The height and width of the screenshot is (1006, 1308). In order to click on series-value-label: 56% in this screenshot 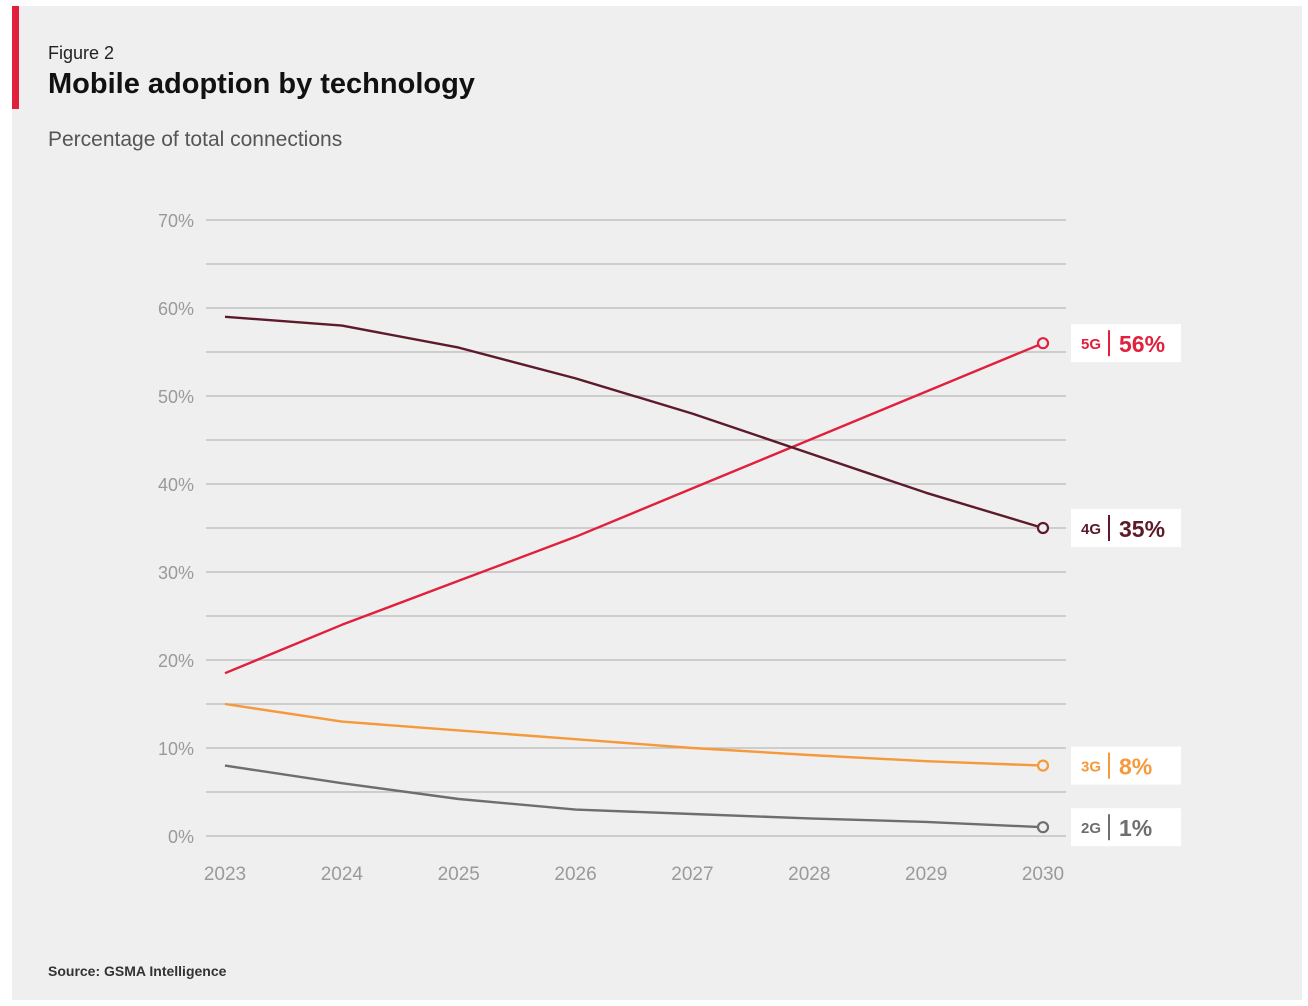, I will do `click(1142, 344)`.